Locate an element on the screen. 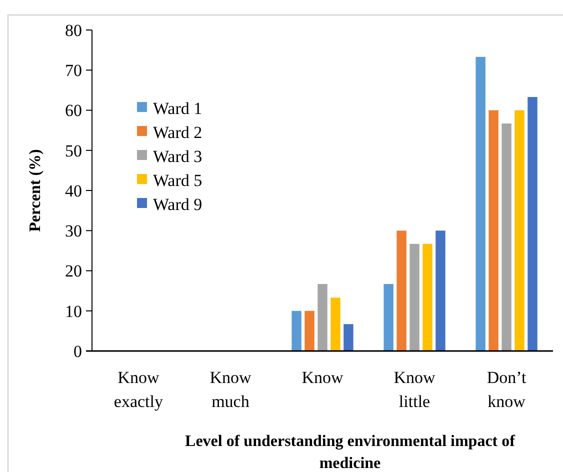 The height and width of the screenshot is (472, 563). x-tick-label: Know is located at coordinates (323, 377).